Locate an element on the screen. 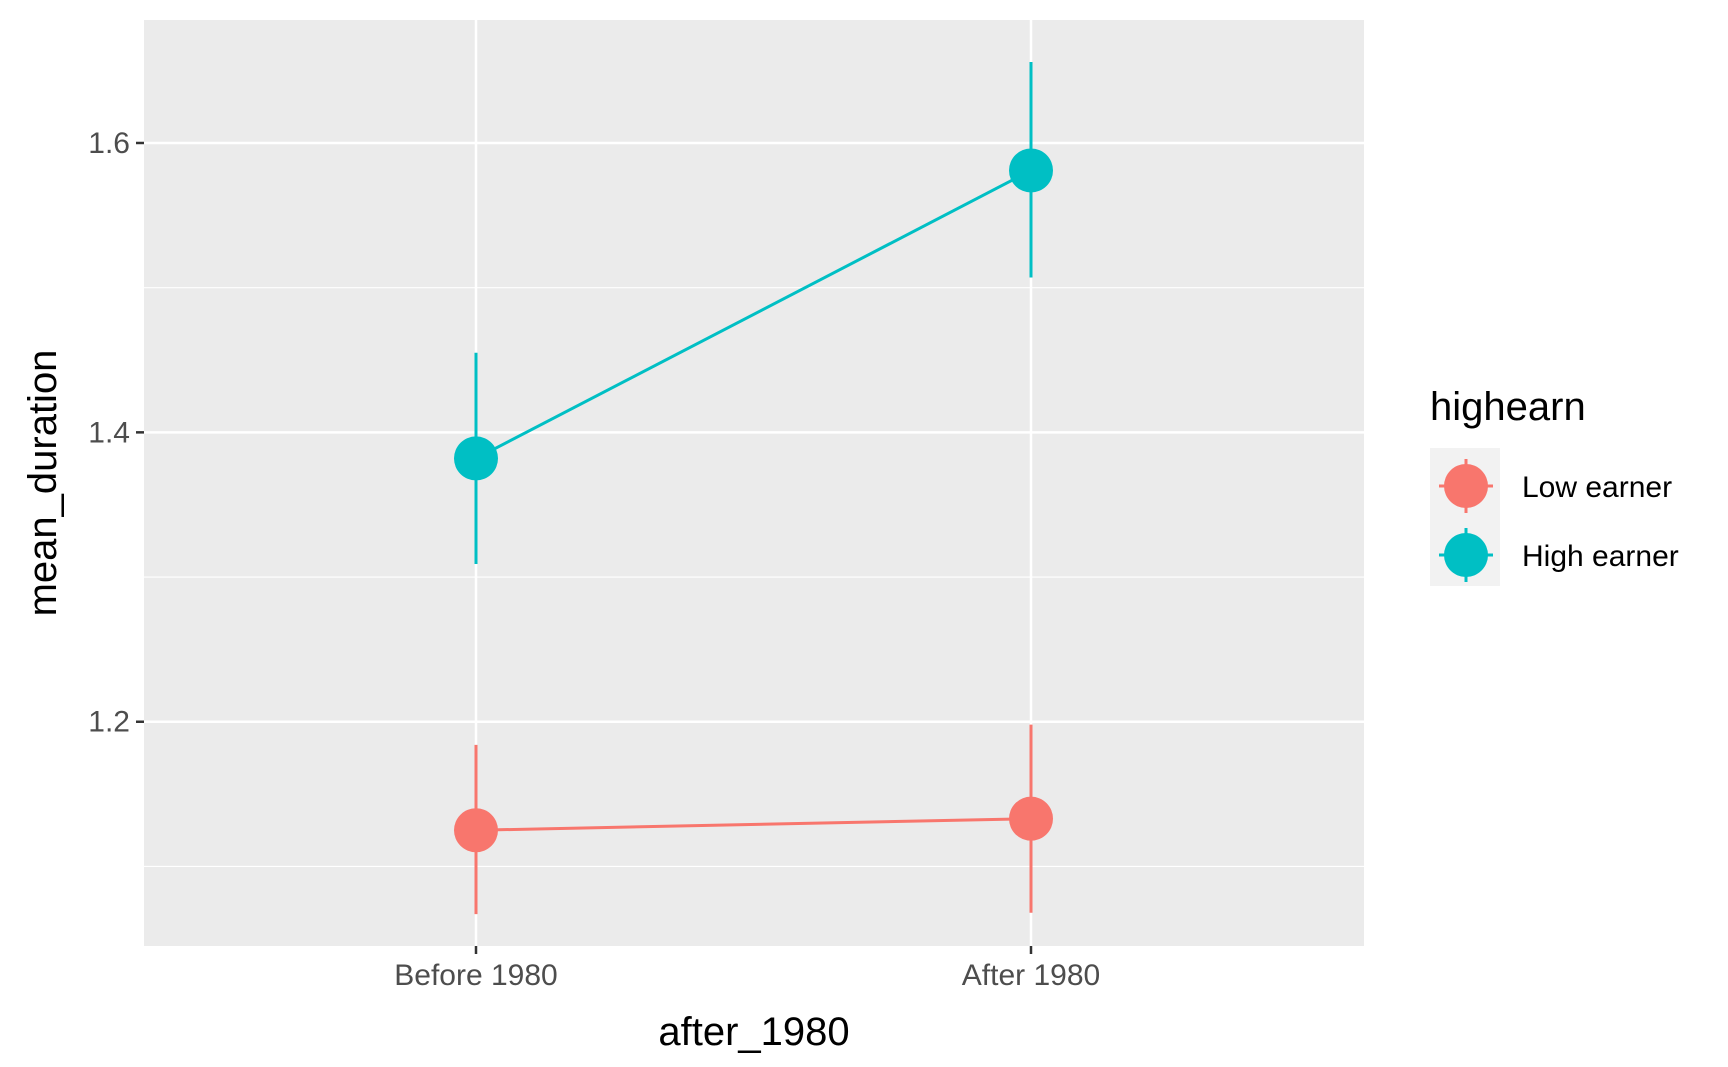 Image resolution: width=1728 pixels, height=1067 pixels. legend-label: High earner is located at coordinates (1600, 556).